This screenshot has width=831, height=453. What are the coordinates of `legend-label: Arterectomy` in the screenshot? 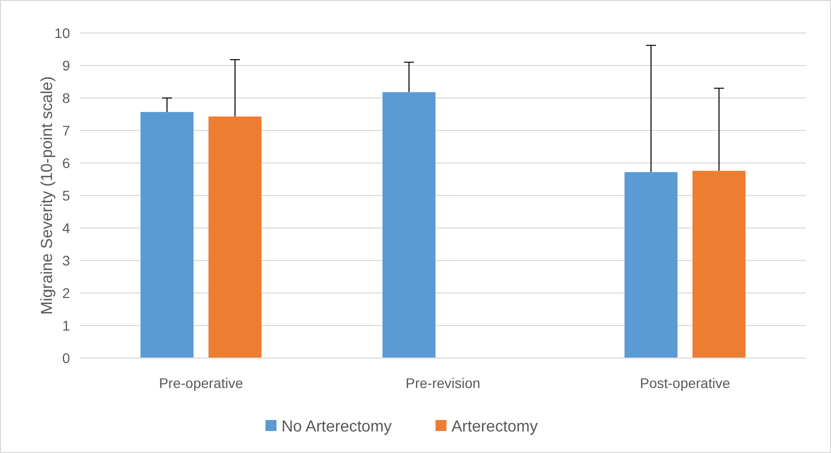 It's located at (495, 427).